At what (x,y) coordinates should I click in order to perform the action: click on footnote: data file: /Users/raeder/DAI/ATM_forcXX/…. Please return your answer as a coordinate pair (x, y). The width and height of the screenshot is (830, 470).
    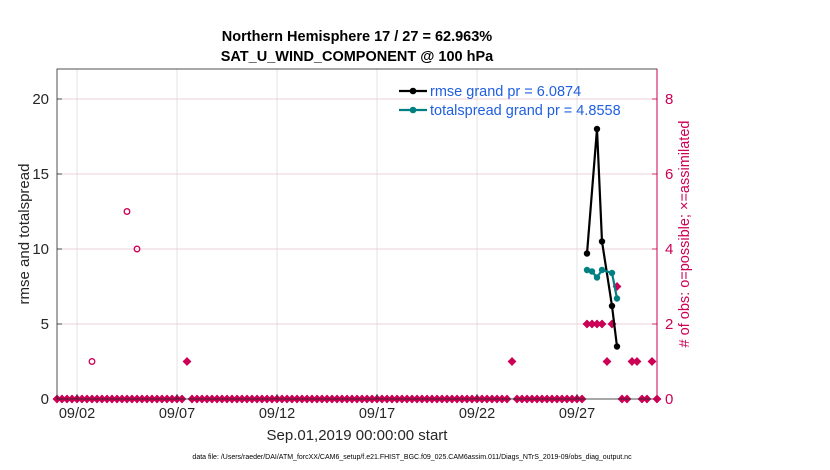
    Looking at the image, I should click on (412, 457).